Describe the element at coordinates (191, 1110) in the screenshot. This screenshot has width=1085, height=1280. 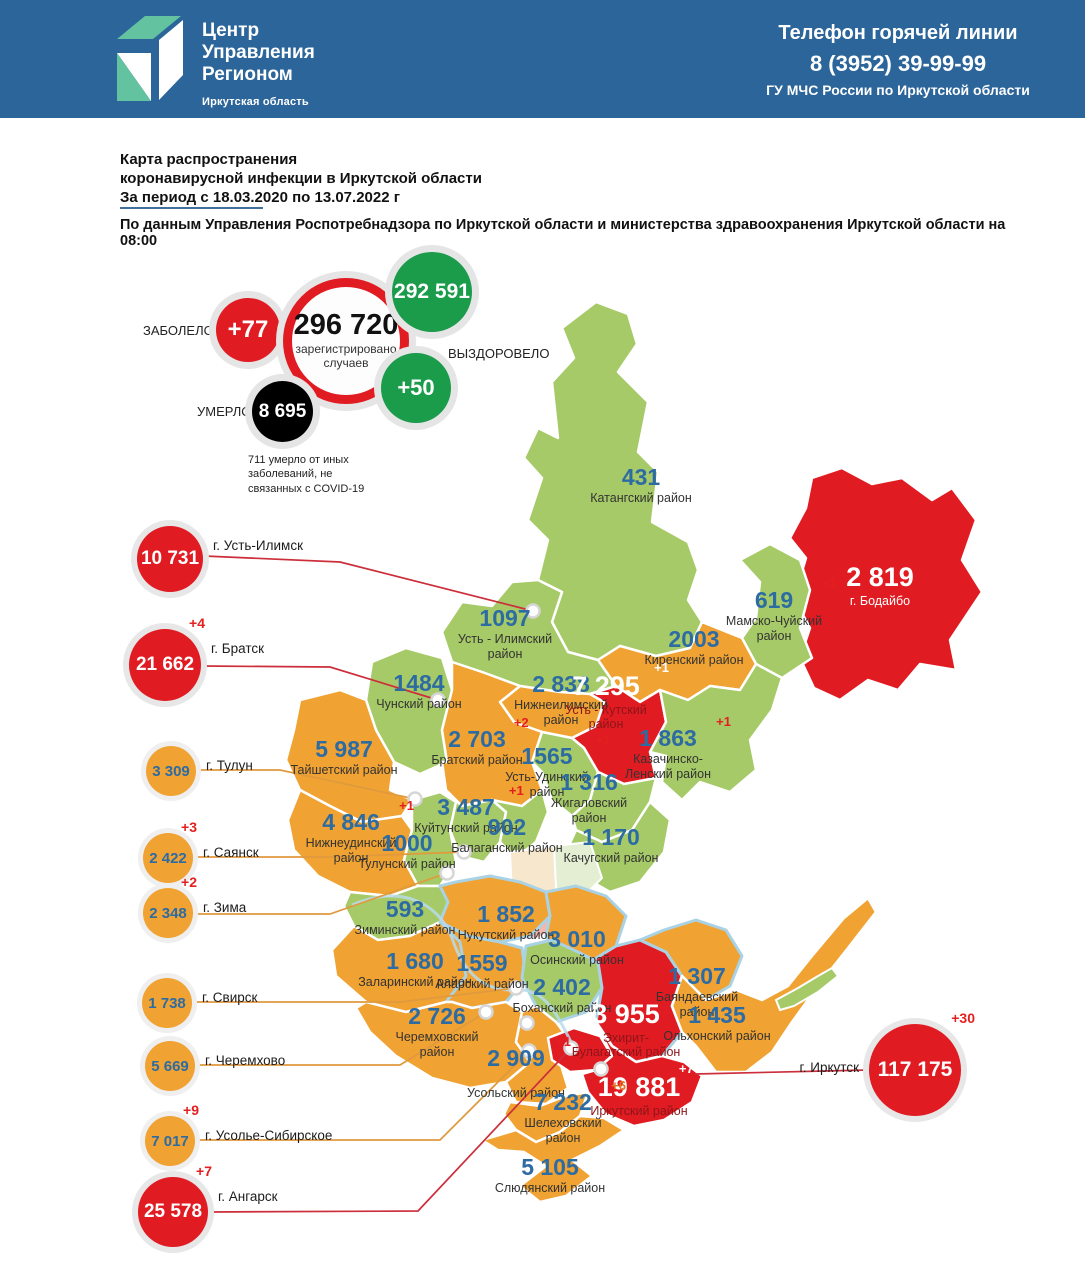
I see `city-delta: +9` at that location.